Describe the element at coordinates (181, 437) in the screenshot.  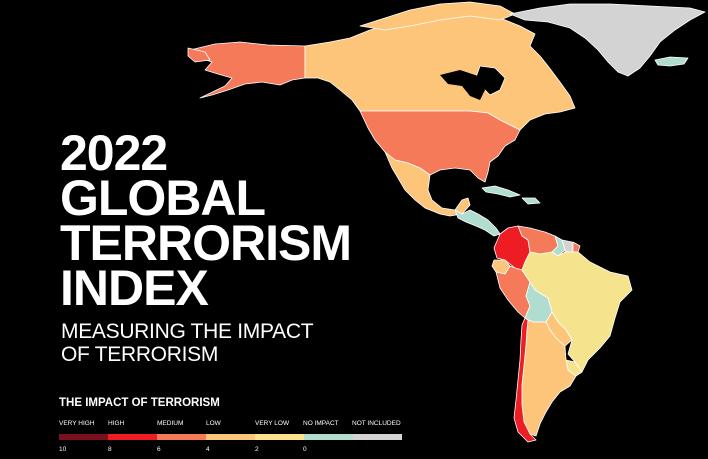
I see `legend-swatch-medium` at that location.